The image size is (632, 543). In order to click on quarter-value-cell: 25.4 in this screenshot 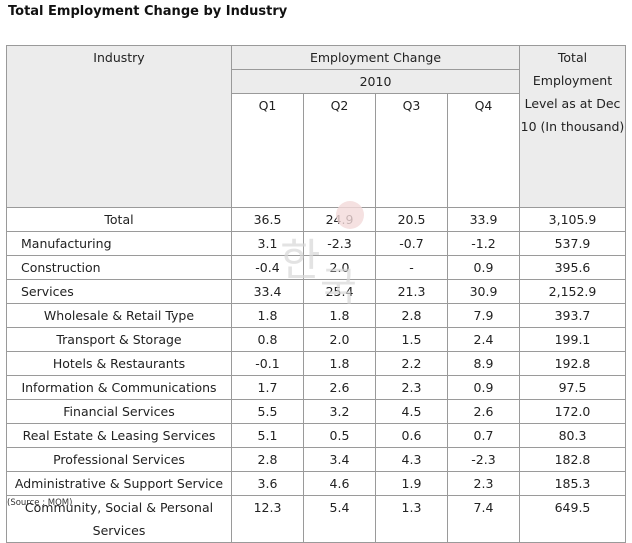, I will do `click(339, 291)`.